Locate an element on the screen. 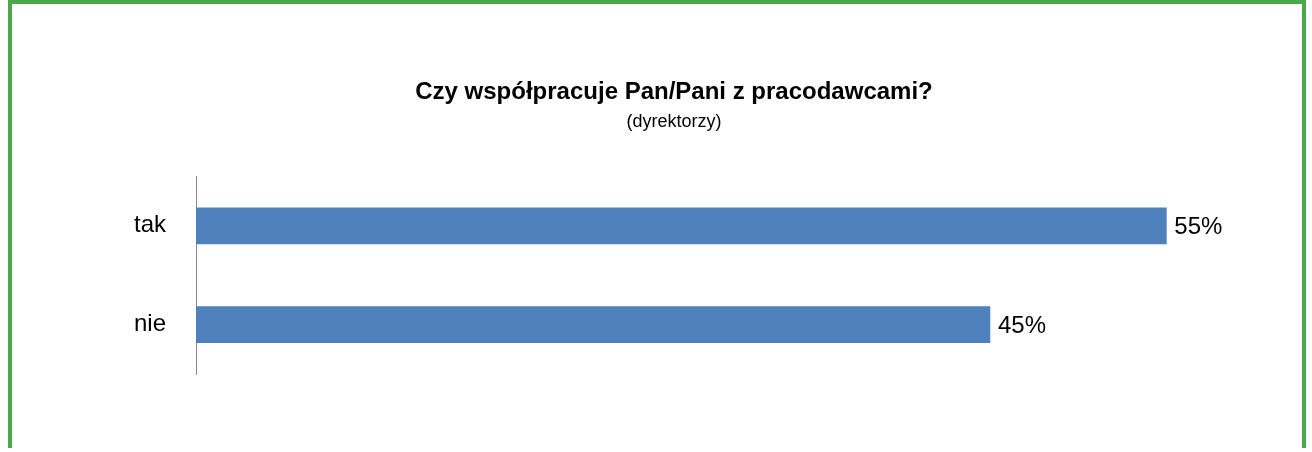 This screenshot has width=1312, height=452. chart-title: Czy współpracuje Pan/Pani z pracodawcami? is located at coordinates (674, 91).